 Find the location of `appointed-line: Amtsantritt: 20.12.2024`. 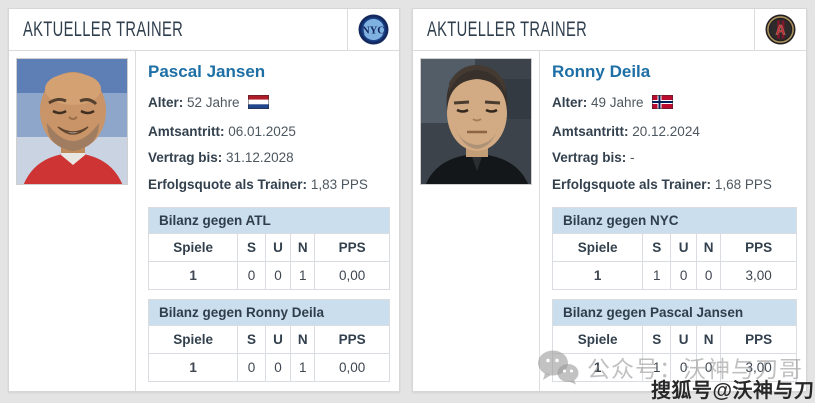

appointed-line: Amtsantritt: 20.12.2024 is located at coordinates (674, 131).